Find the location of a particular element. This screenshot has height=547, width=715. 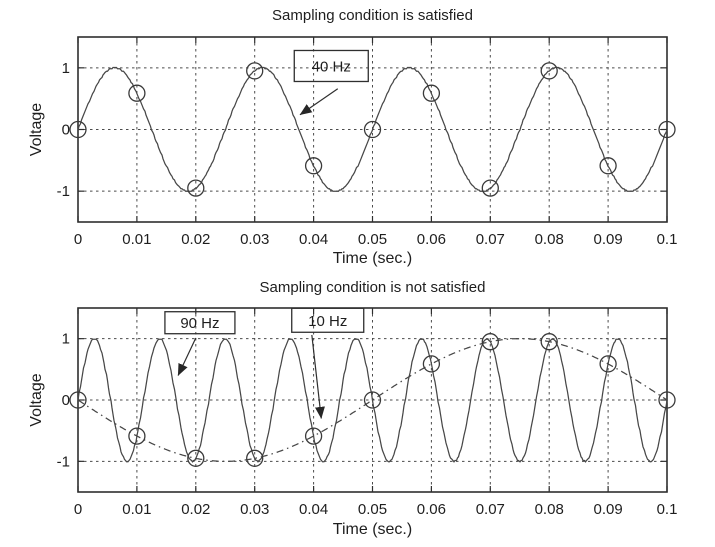

chart-title: Sampling condition is satisfied is located at coordinates (372, 15).